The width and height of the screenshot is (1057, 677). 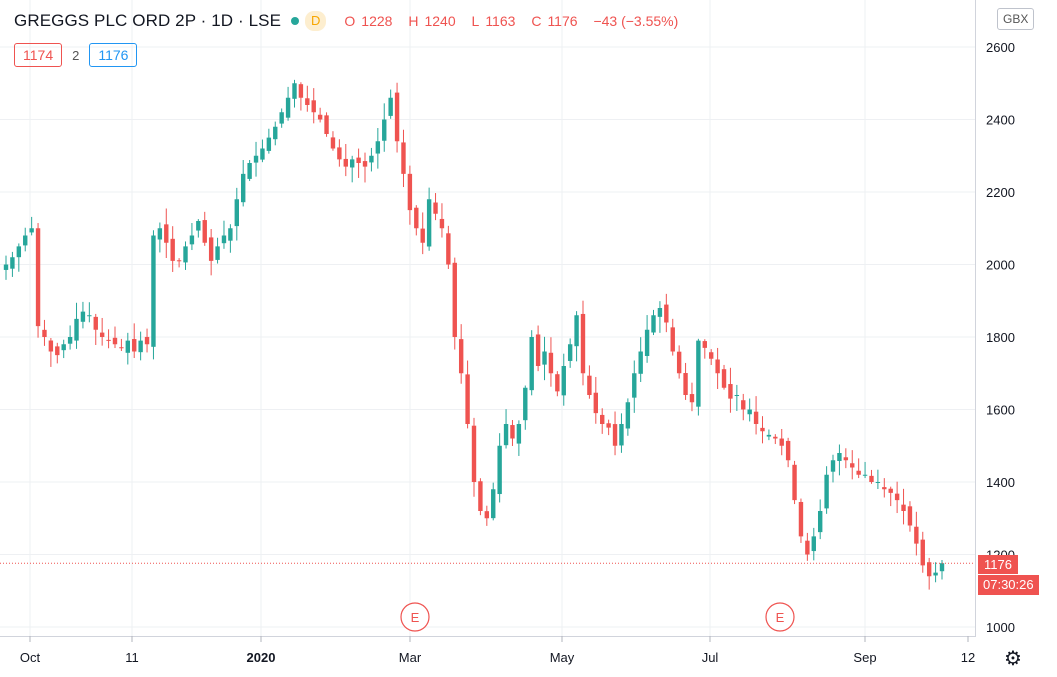 What do you see at coordinates (780, 617) in the screenshot?
I see `earnings-event-marker: E` at bounding box center [780, 617].